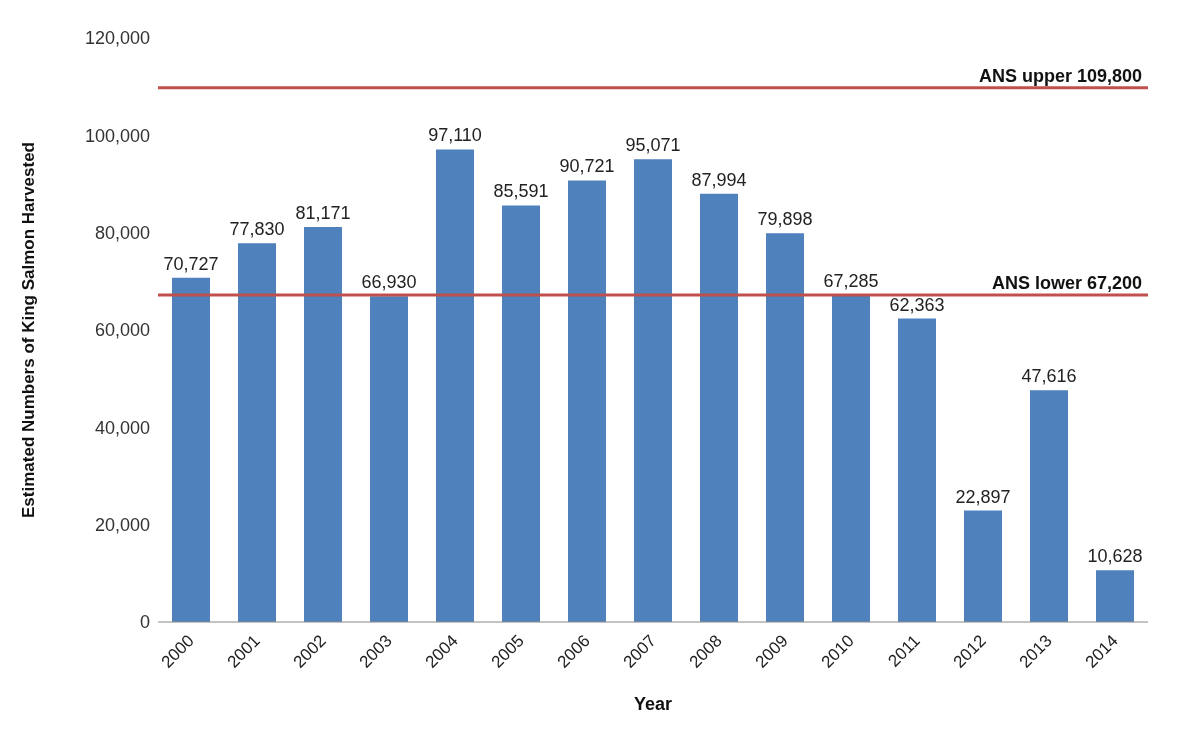 This screenshot has width=1195, height=729. Describe the element at coordinates (389, 282) in the screenshot. I see `data-label: 66,930` at that location.